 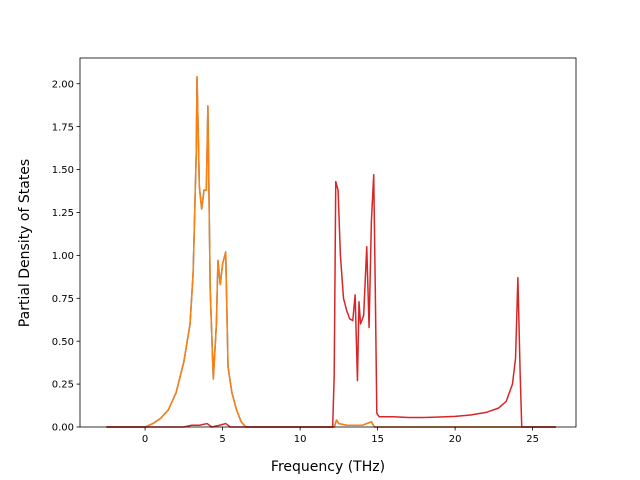 What do you see at coordinates (328, 467) in the screenshot?
I see `x-axis-label: Frequency (THz)` at bounding box center [328, 467].